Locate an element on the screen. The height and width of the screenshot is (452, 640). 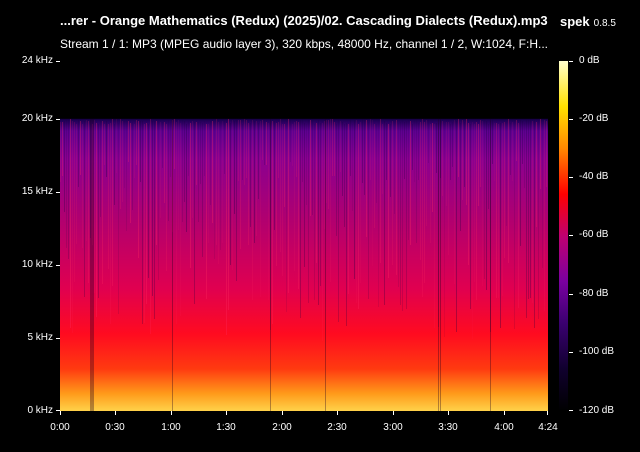
time-label-3-00: 3:00 is located at coordinates (393, 427).